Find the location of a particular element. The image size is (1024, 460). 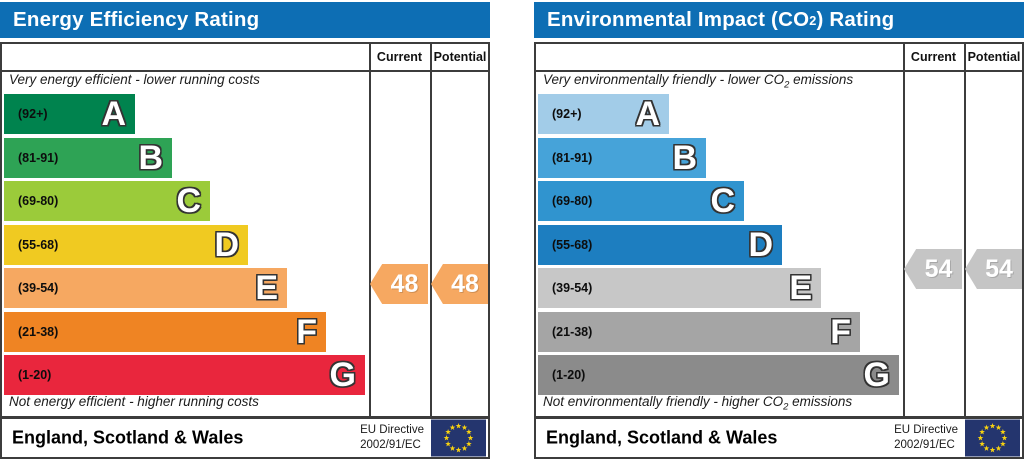

chart-title-subscript: 2 is located at coordinates (813, 20).